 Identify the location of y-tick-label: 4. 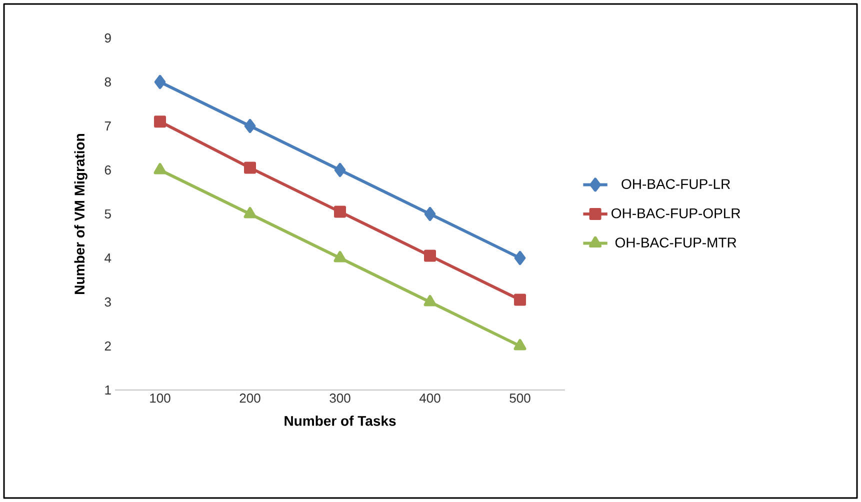
(108, 258).